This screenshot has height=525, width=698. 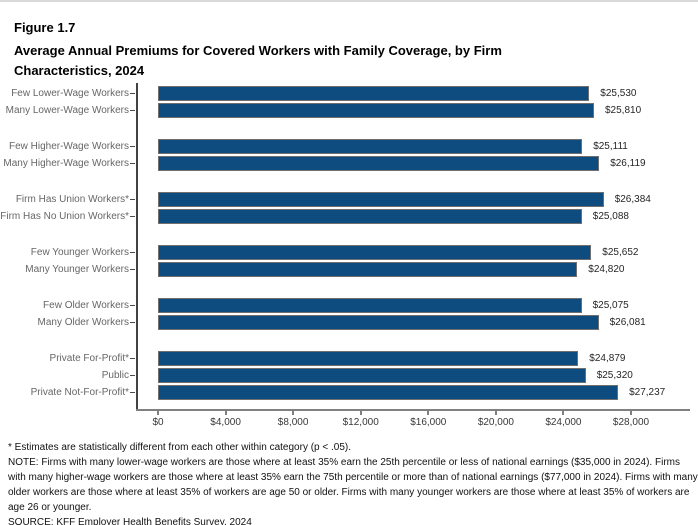 I want to click on bar-row: Few Younger Workers $25,652, so click(x=349, y=252).